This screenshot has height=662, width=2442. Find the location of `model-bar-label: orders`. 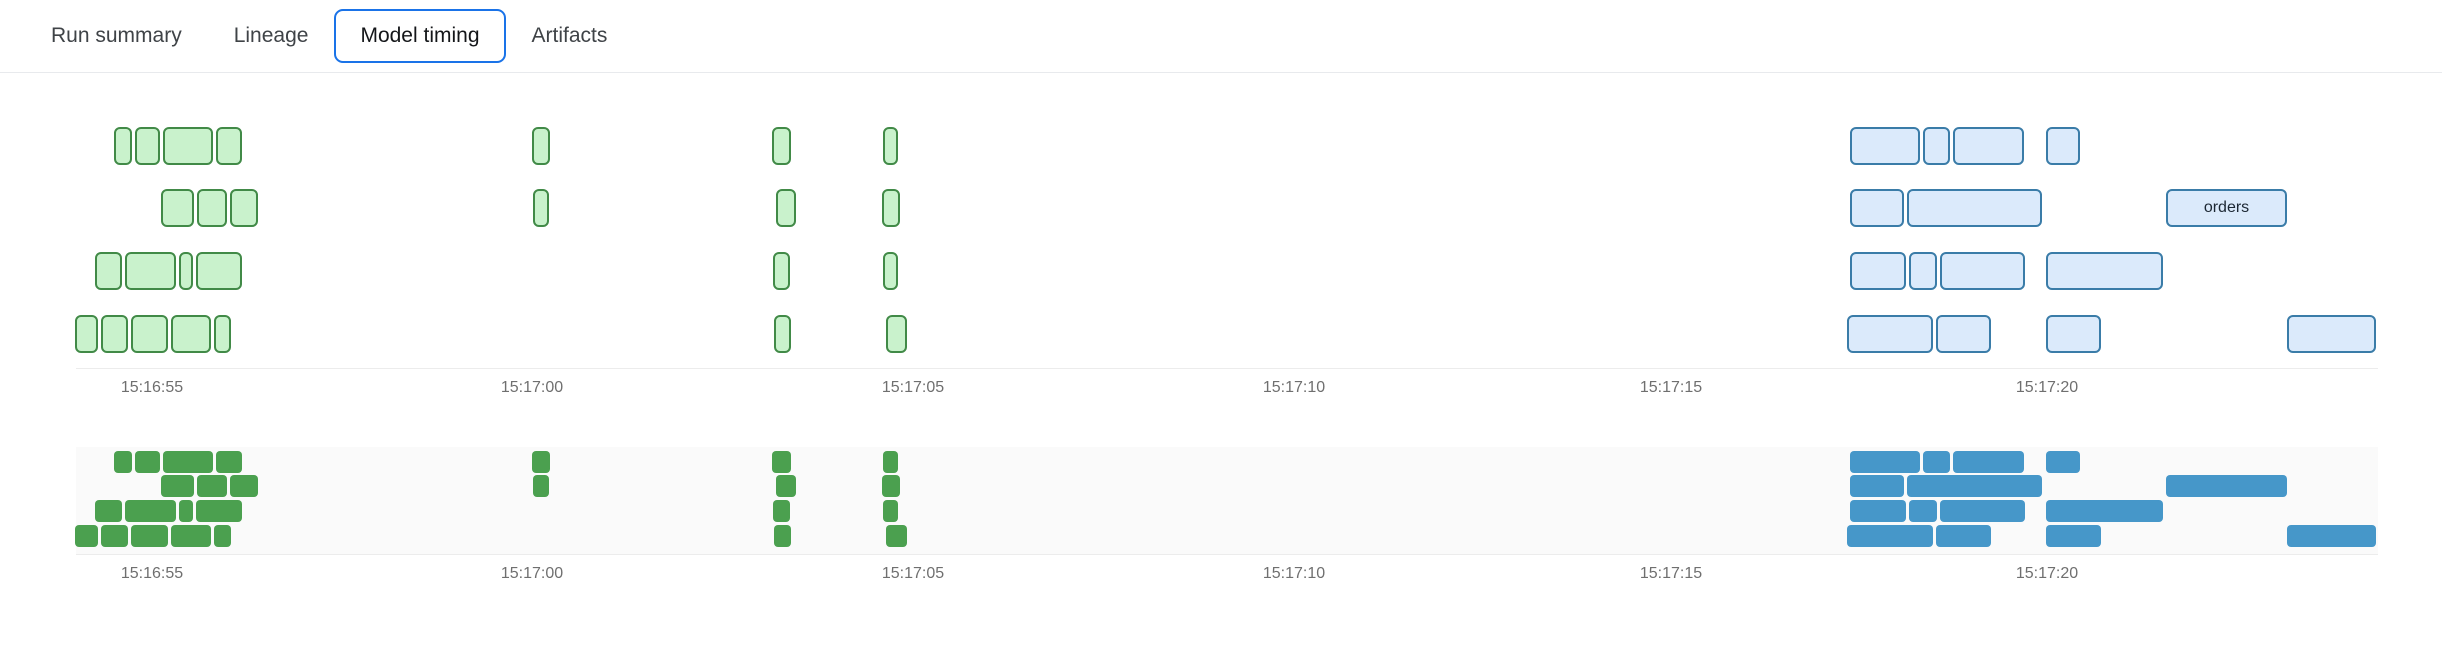

model-bar-label: orders is located at coordinates (2226, 207).